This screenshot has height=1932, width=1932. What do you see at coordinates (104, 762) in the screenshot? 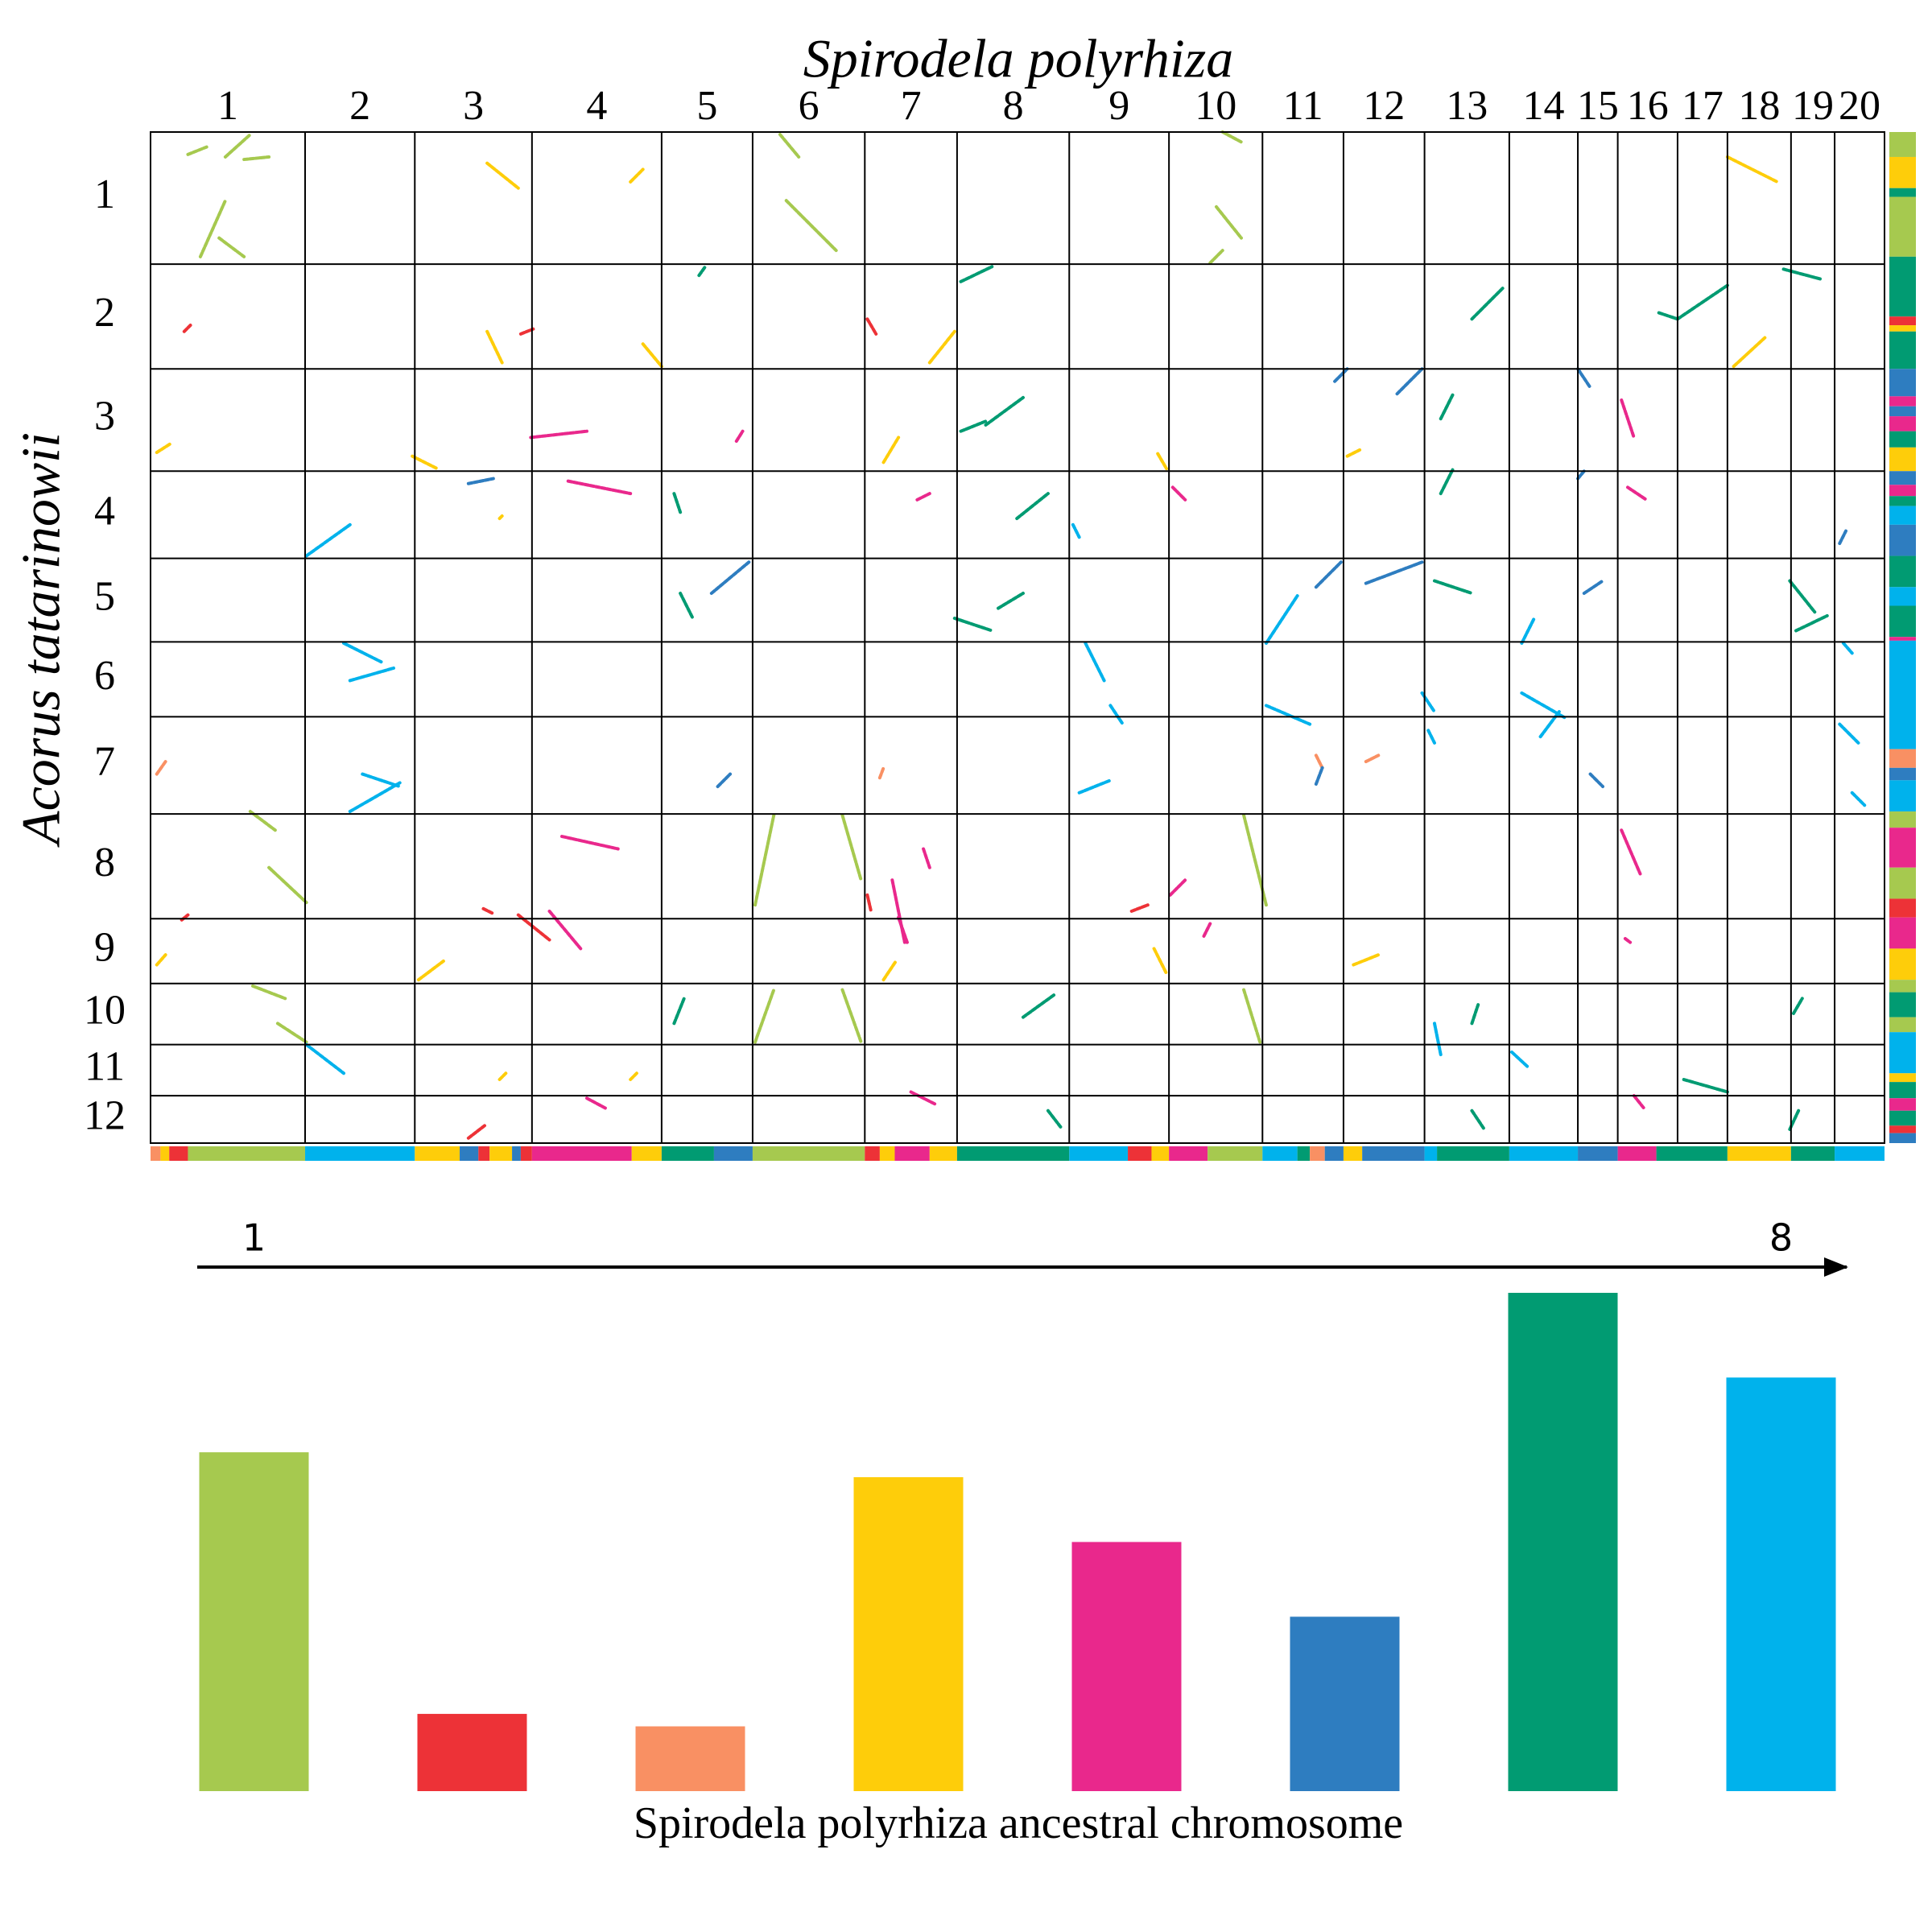
I see `y-chromosome-label: 7` at bounding box center [104, 762].